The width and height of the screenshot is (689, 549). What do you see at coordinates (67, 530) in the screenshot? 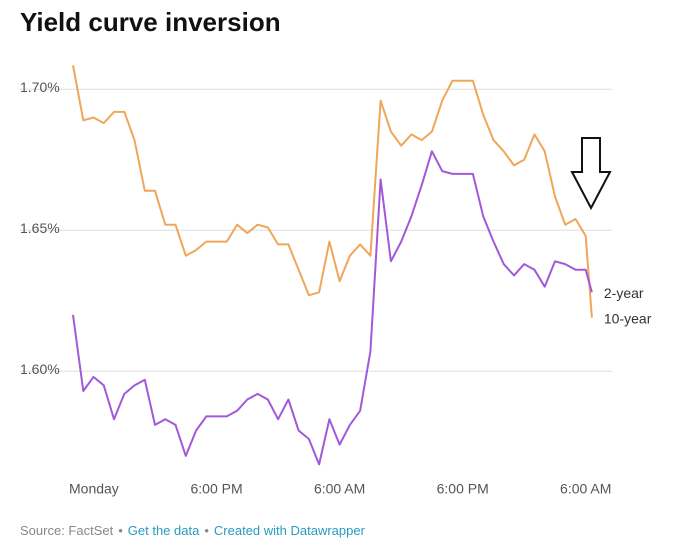
I see `source: Source: FactSet` at bounding box center [67, 530].